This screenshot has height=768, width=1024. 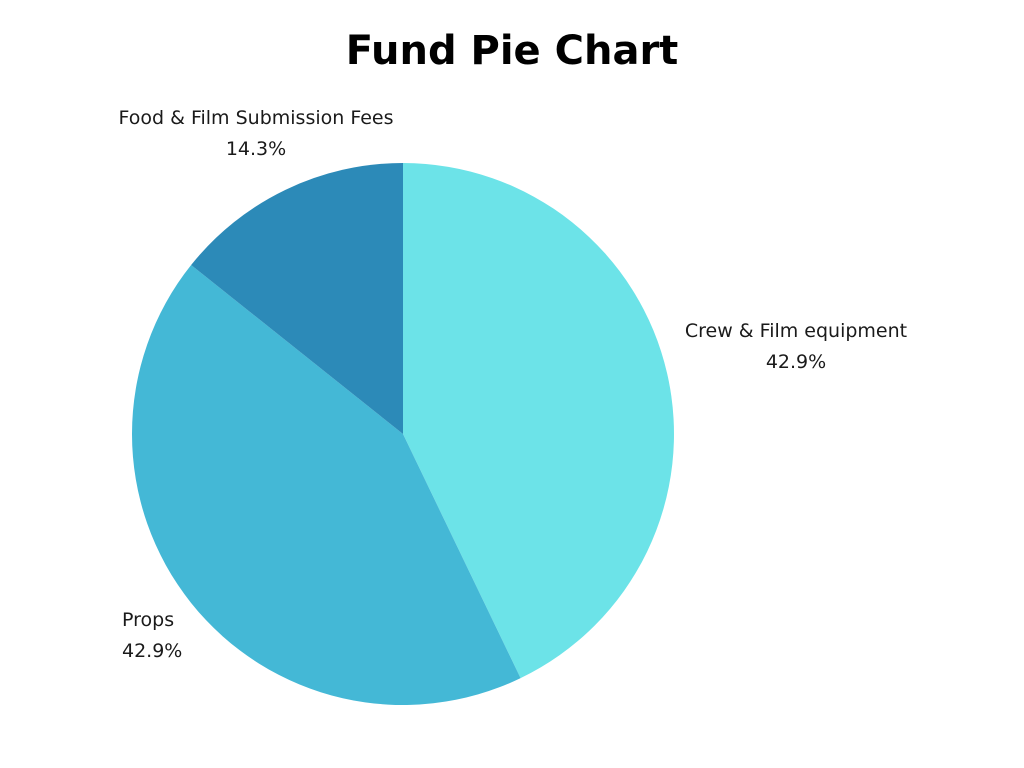 What do you see at coordinates (255, 118) in the screenshot?
I see `slice-label: Food & Film Submission Fees` at bounding box center [255, 118].